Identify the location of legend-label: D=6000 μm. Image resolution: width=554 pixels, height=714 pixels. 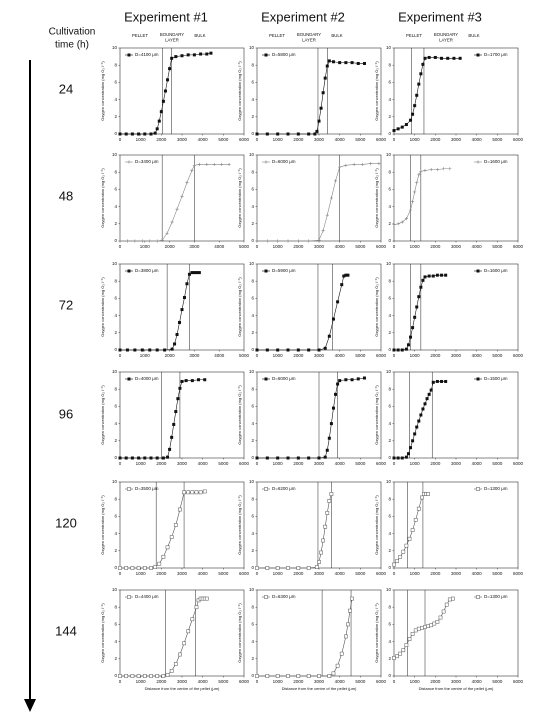
(284, 378).